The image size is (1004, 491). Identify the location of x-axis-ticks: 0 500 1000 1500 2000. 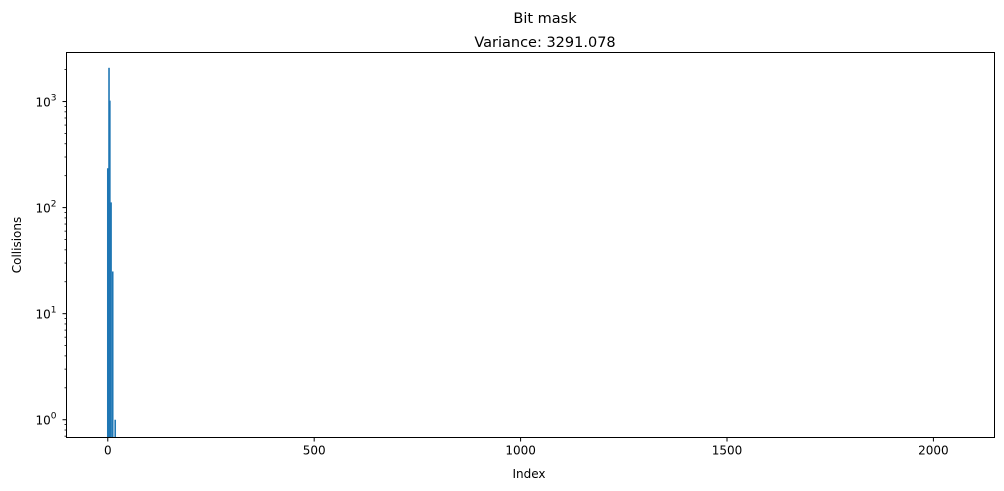
(526, 447).